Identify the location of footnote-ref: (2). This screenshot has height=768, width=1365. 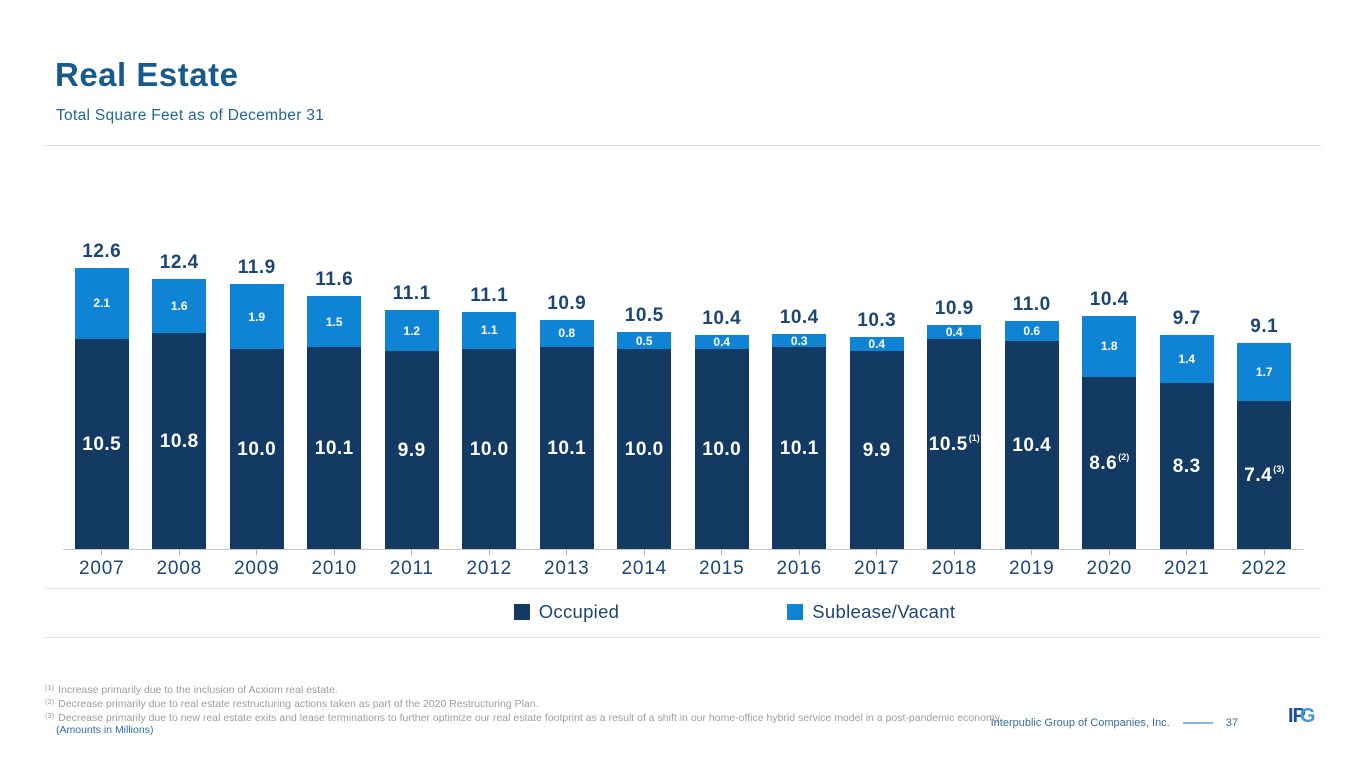
(1124, 457).